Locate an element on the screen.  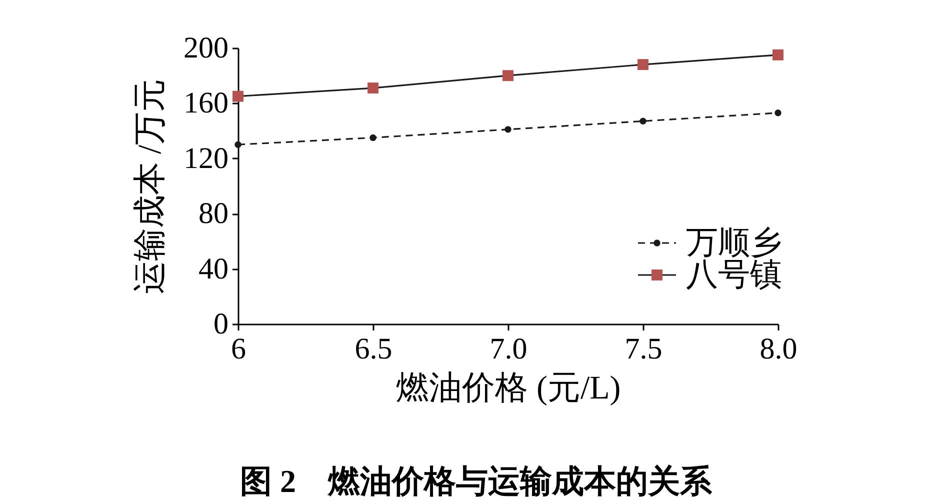
y-tick-label: 160 is located at coordinates (206, 103).